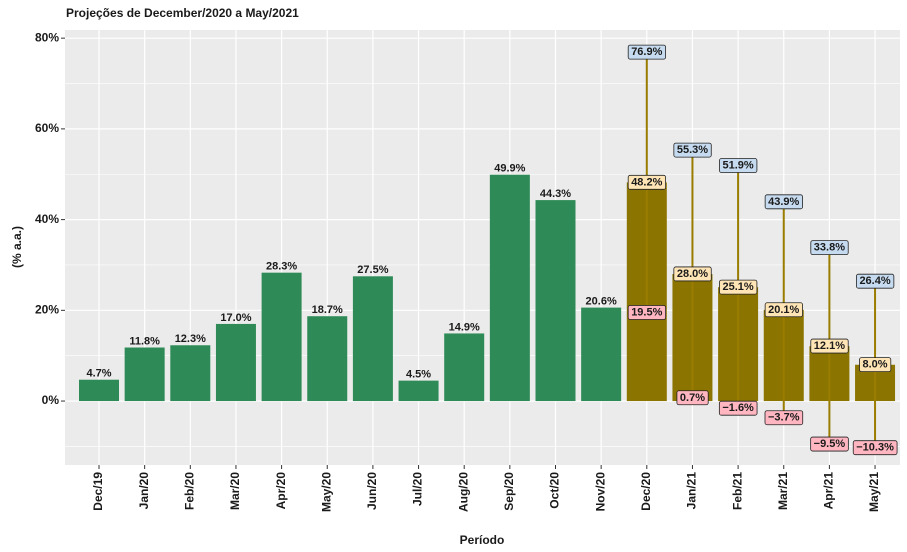 This screenshot has height=552, width=907. I want to click on x-tick-label: Oct/20, so click(555, 490).